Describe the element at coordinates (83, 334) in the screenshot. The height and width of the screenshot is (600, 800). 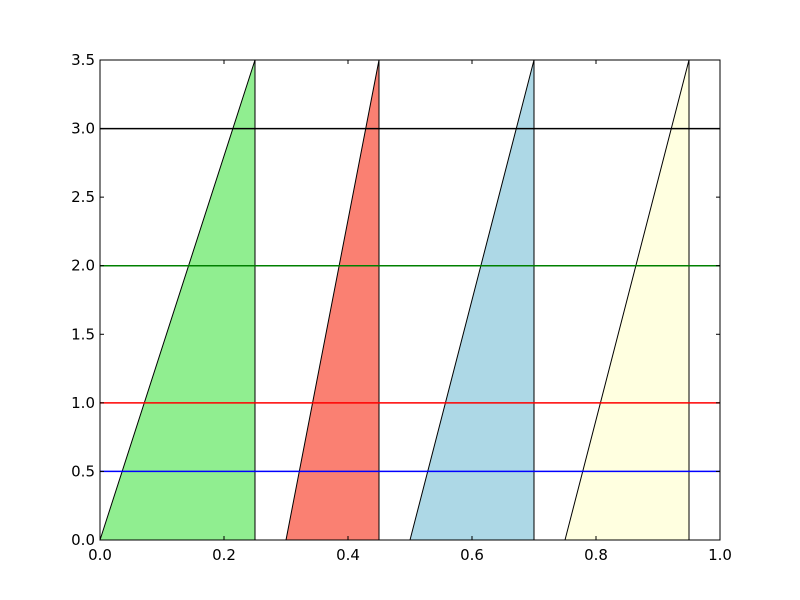
I see `y-tick-label: 1.5` at that location.